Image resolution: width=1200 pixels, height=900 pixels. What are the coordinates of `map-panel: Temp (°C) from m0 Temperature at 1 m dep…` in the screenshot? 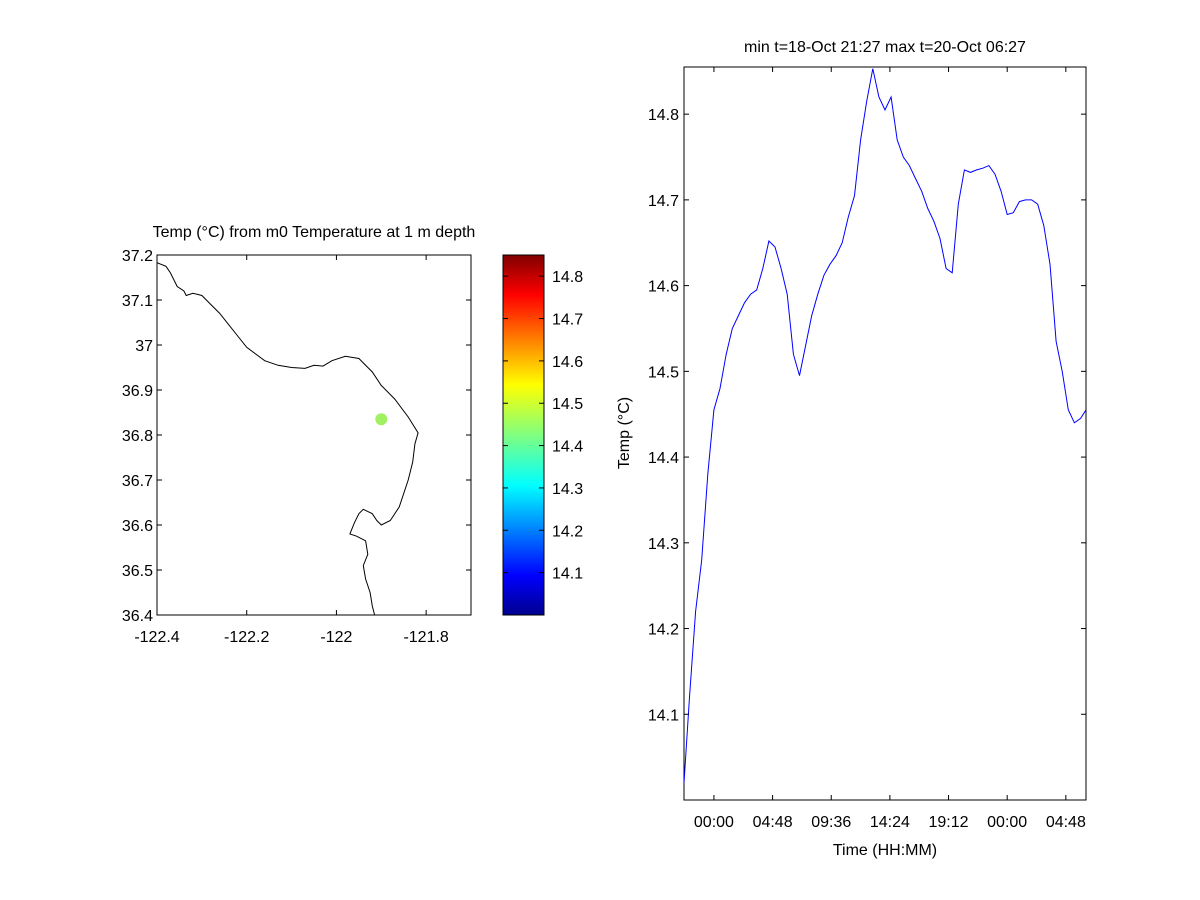 It's located at (298, 435).